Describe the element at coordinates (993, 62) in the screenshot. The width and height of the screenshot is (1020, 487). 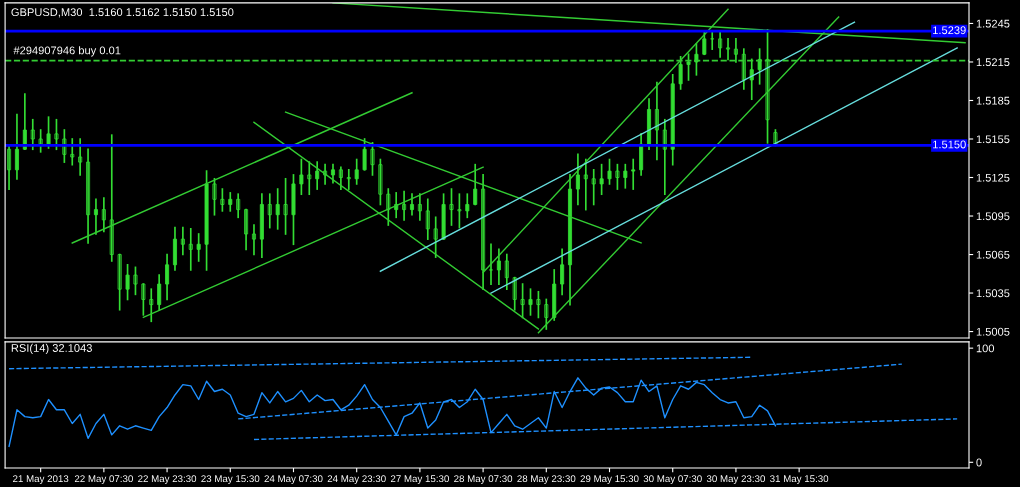
I see `y-tick-label: 1.5215` at that location.